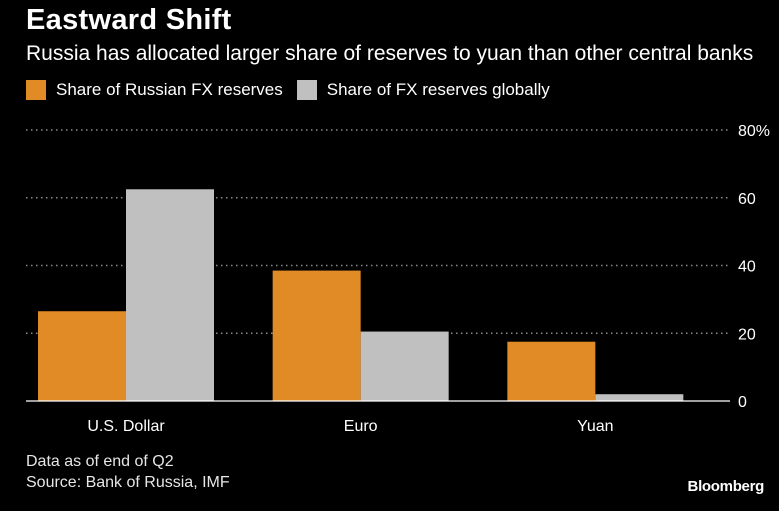 The height and width of the screenshot is (511, 779). Describe the element at coordinates (126, 426) in the screenshot. I see `x-tick-label: U.S. Dollar` at that location.